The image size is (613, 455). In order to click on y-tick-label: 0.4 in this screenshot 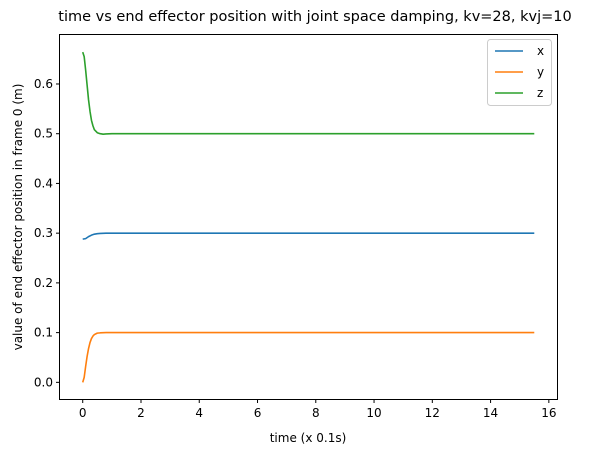, I will do `click(43, 183)`.